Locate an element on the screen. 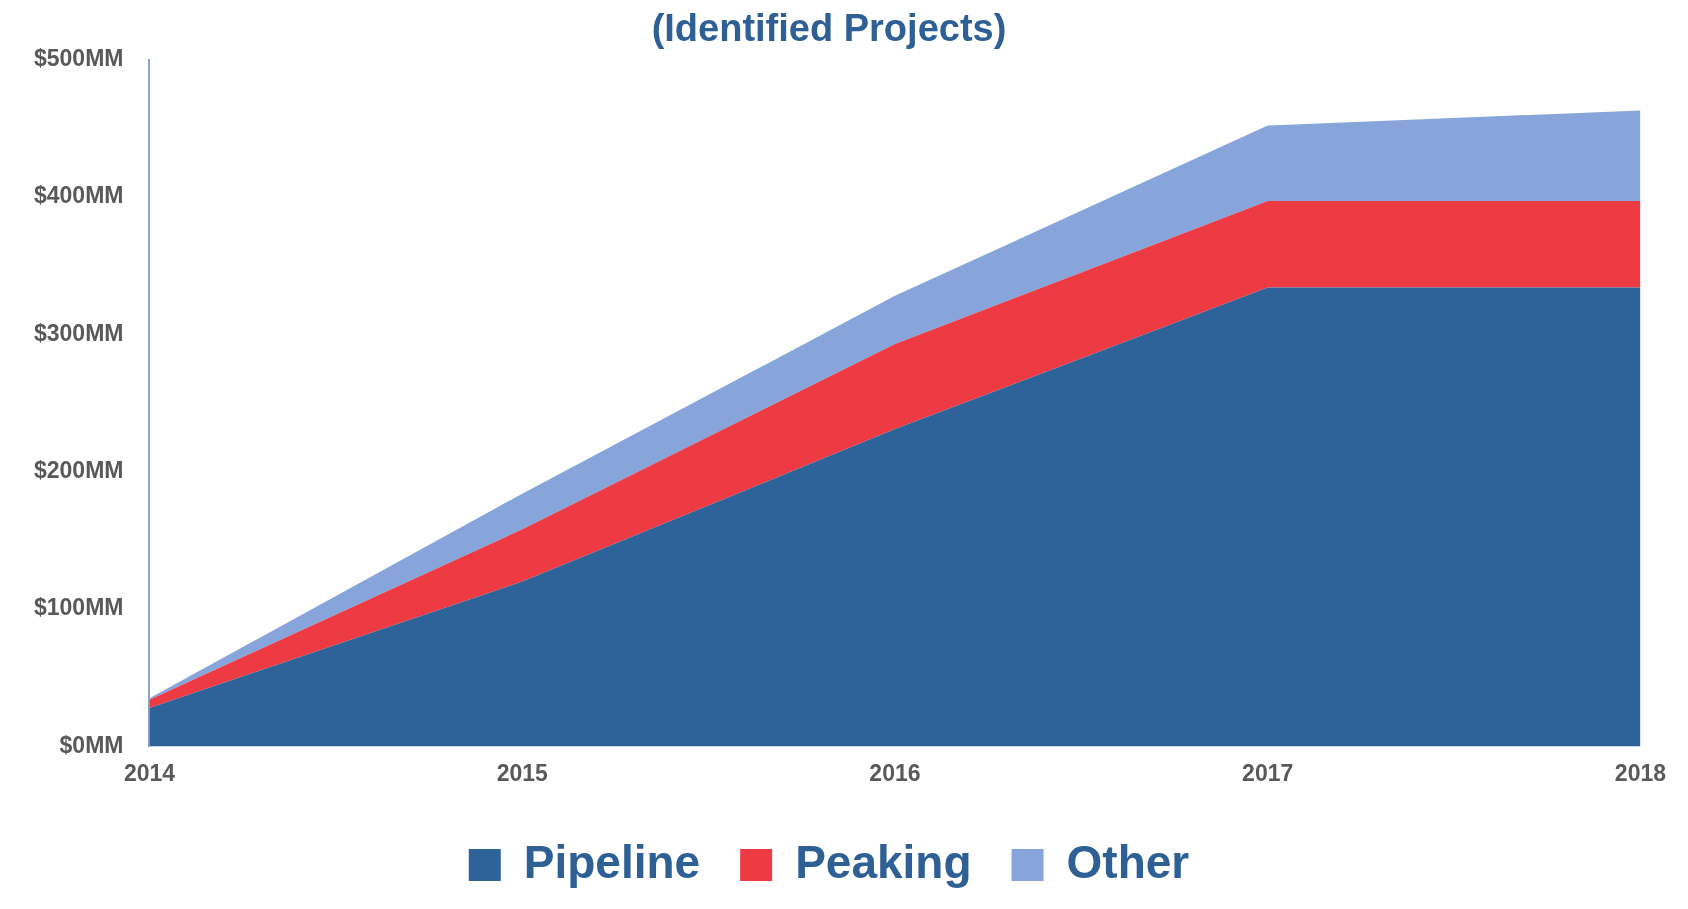  x-tick-label: 2016 is located at coordinates (895, 772).